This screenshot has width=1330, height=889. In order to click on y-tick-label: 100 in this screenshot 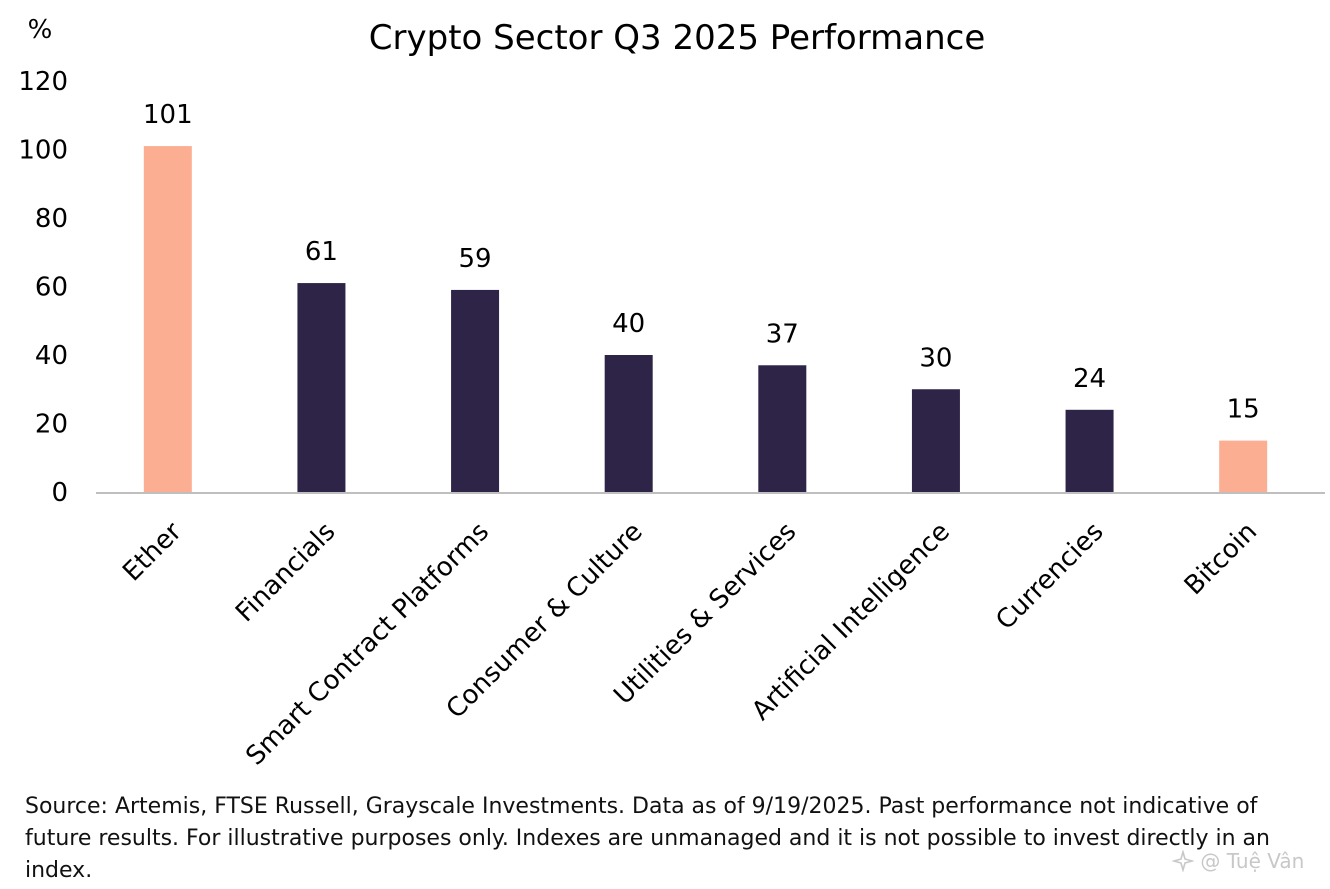, I will do `click(43, 151)`.